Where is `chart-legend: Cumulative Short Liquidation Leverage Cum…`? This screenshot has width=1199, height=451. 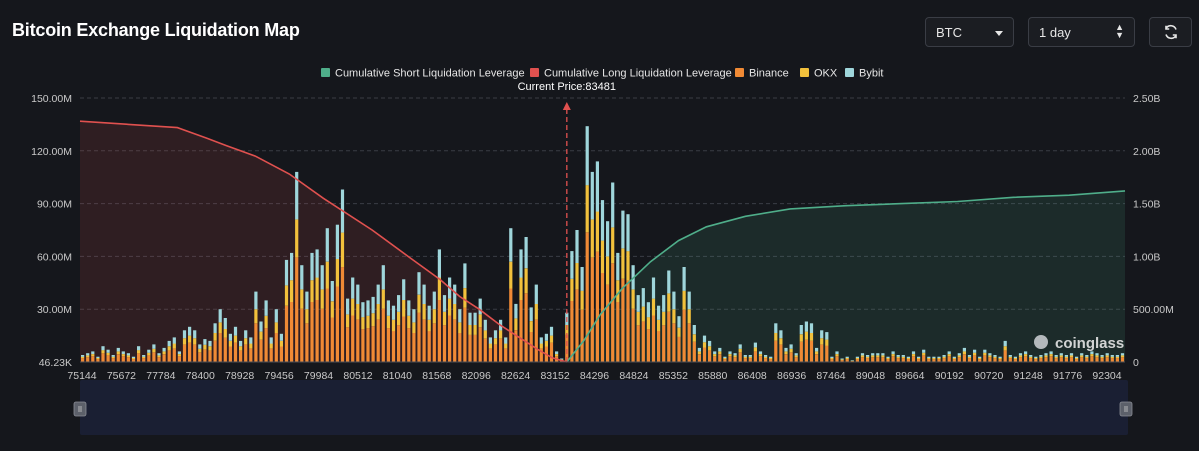
chart-legend: Cumulative Short Liquidation Leverage Cum… is located at coordinates (602, 74).